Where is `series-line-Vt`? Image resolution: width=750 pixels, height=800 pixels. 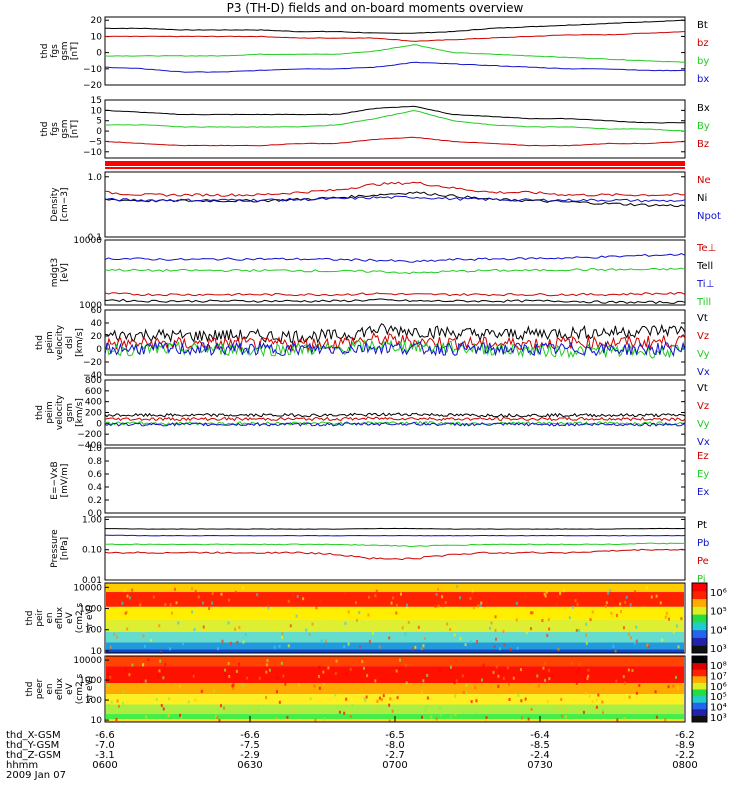 series-line-Vt is located at coordinates (395, 415).